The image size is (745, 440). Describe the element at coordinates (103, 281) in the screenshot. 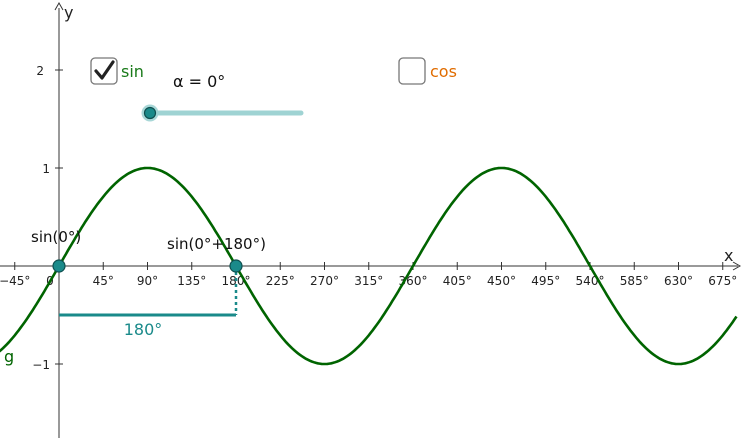

I see `x-tick-label: 45°` at that location.